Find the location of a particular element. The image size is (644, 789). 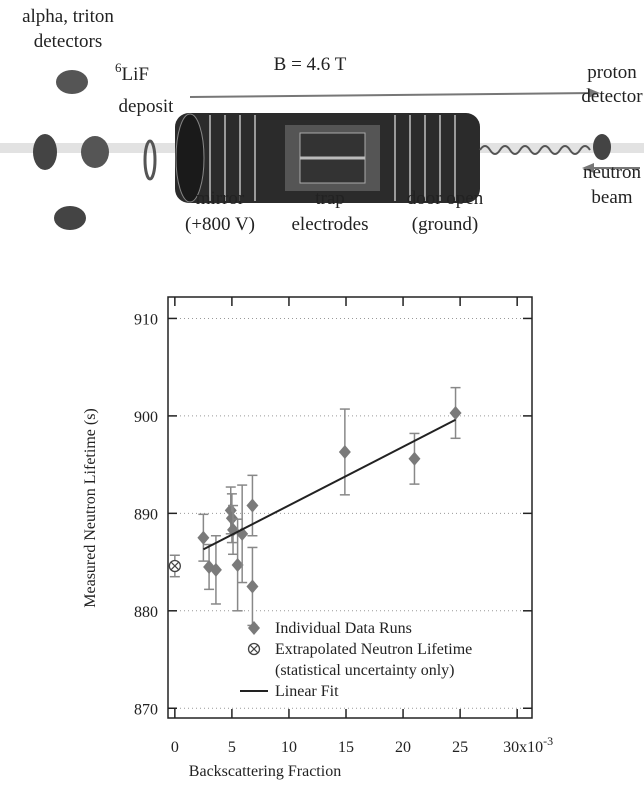

x-tick-label: 10 is located at coordinates (289, 747).